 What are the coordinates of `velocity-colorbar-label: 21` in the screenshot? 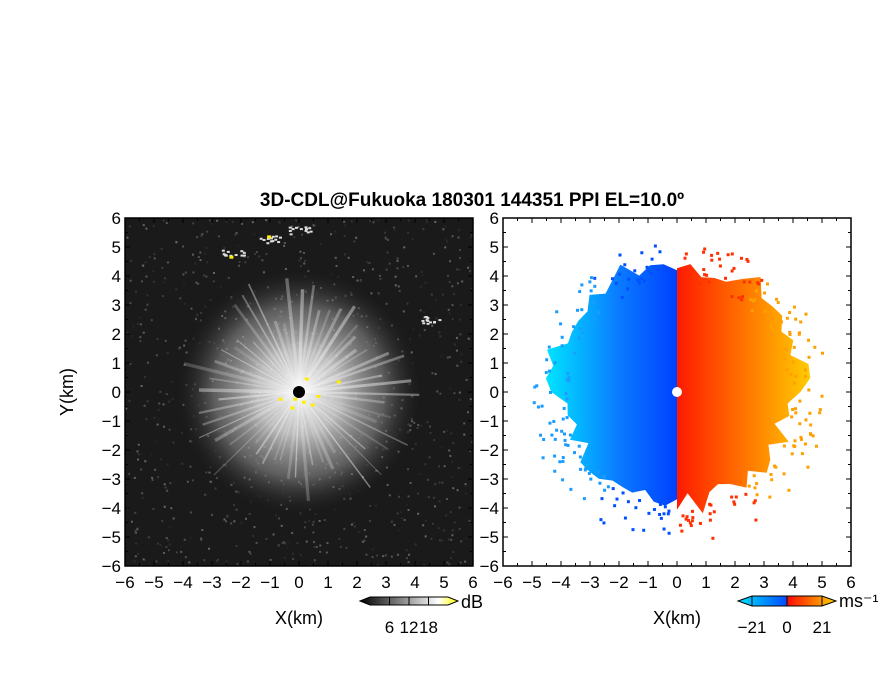 It's located at (822, 627).